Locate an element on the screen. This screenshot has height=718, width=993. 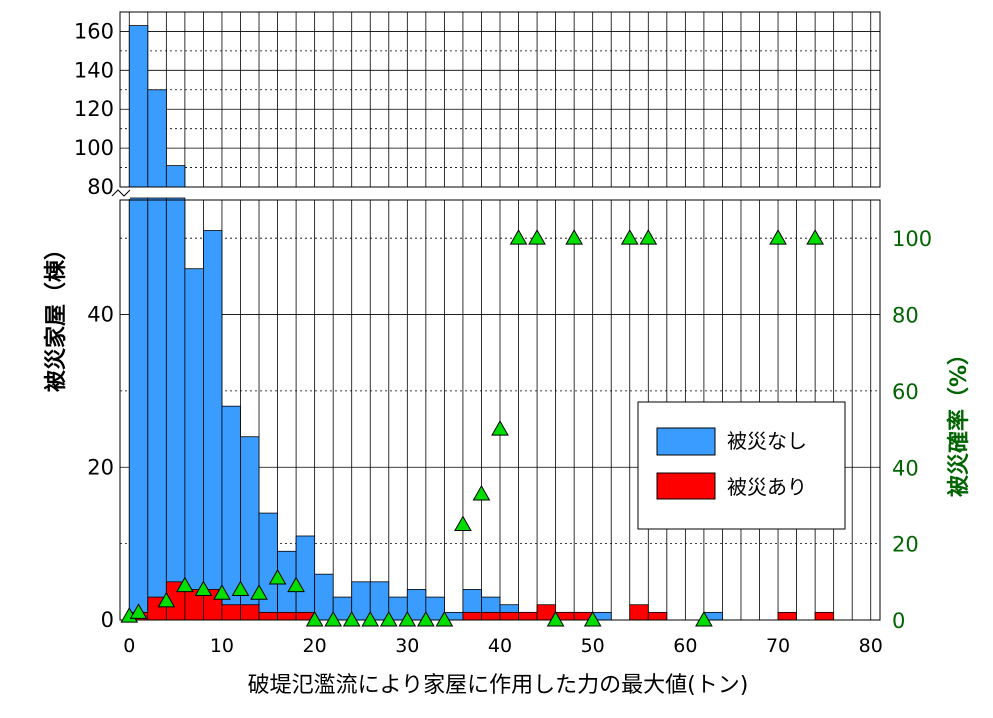
y2-tick-label: 80 is located at coordinates (905, 316).